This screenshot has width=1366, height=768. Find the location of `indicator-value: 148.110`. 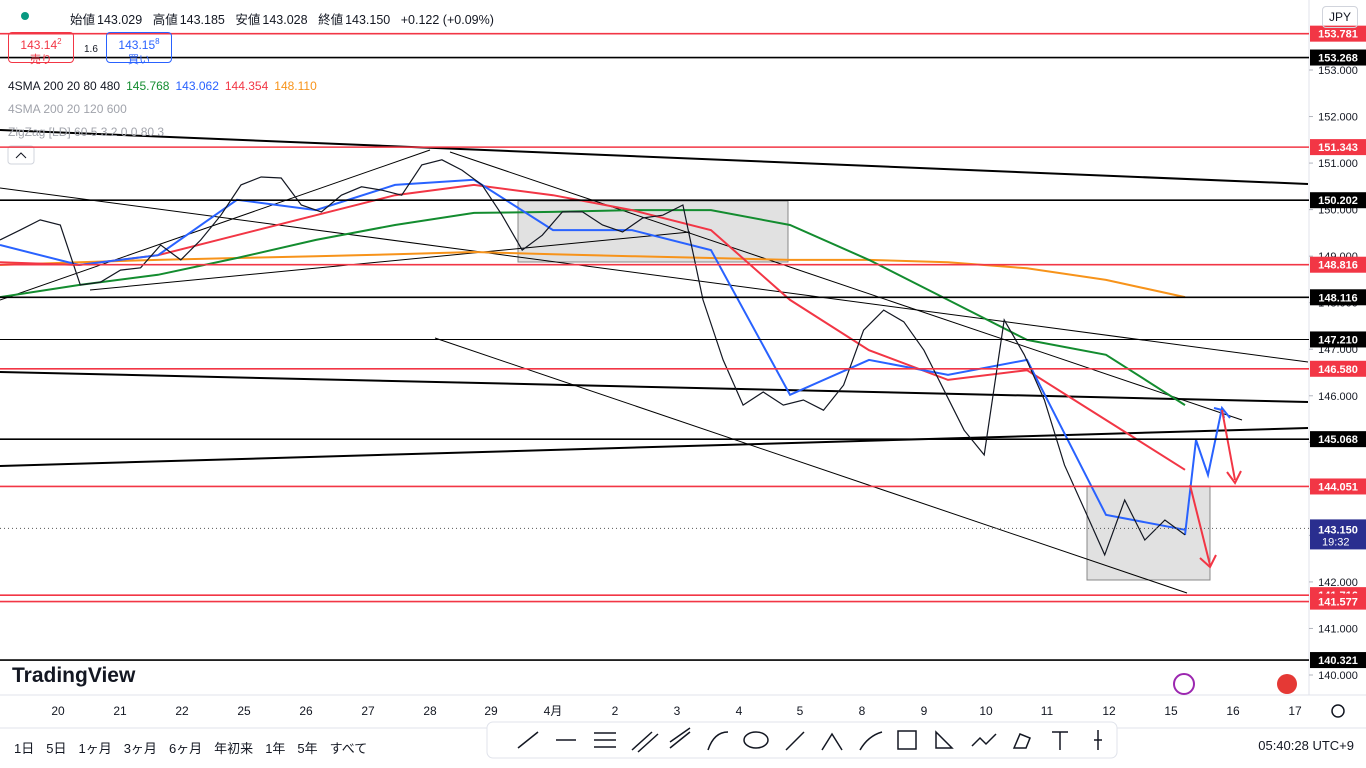

indicator-value: 148.110 is located at coordinates (295, 86).